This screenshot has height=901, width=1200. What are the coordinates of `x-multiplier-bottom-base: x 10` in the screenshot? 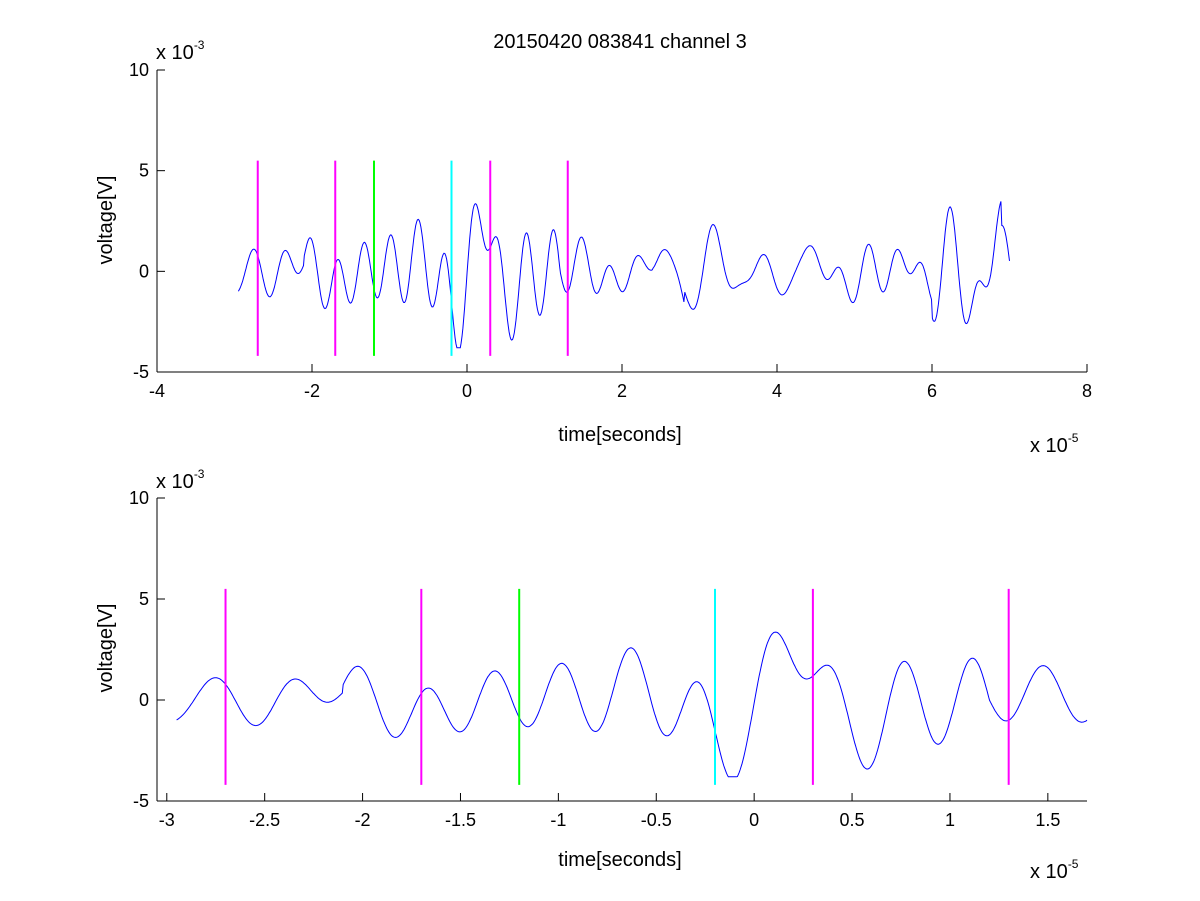 It's located at (1049, 872).